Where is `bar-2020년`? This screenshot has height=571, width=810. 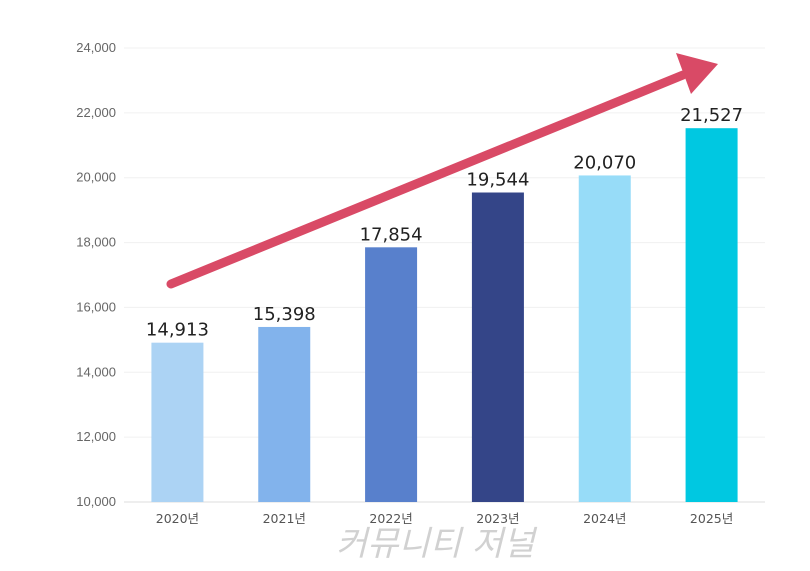
bar-2020년 is located at coordinates (177, 422).